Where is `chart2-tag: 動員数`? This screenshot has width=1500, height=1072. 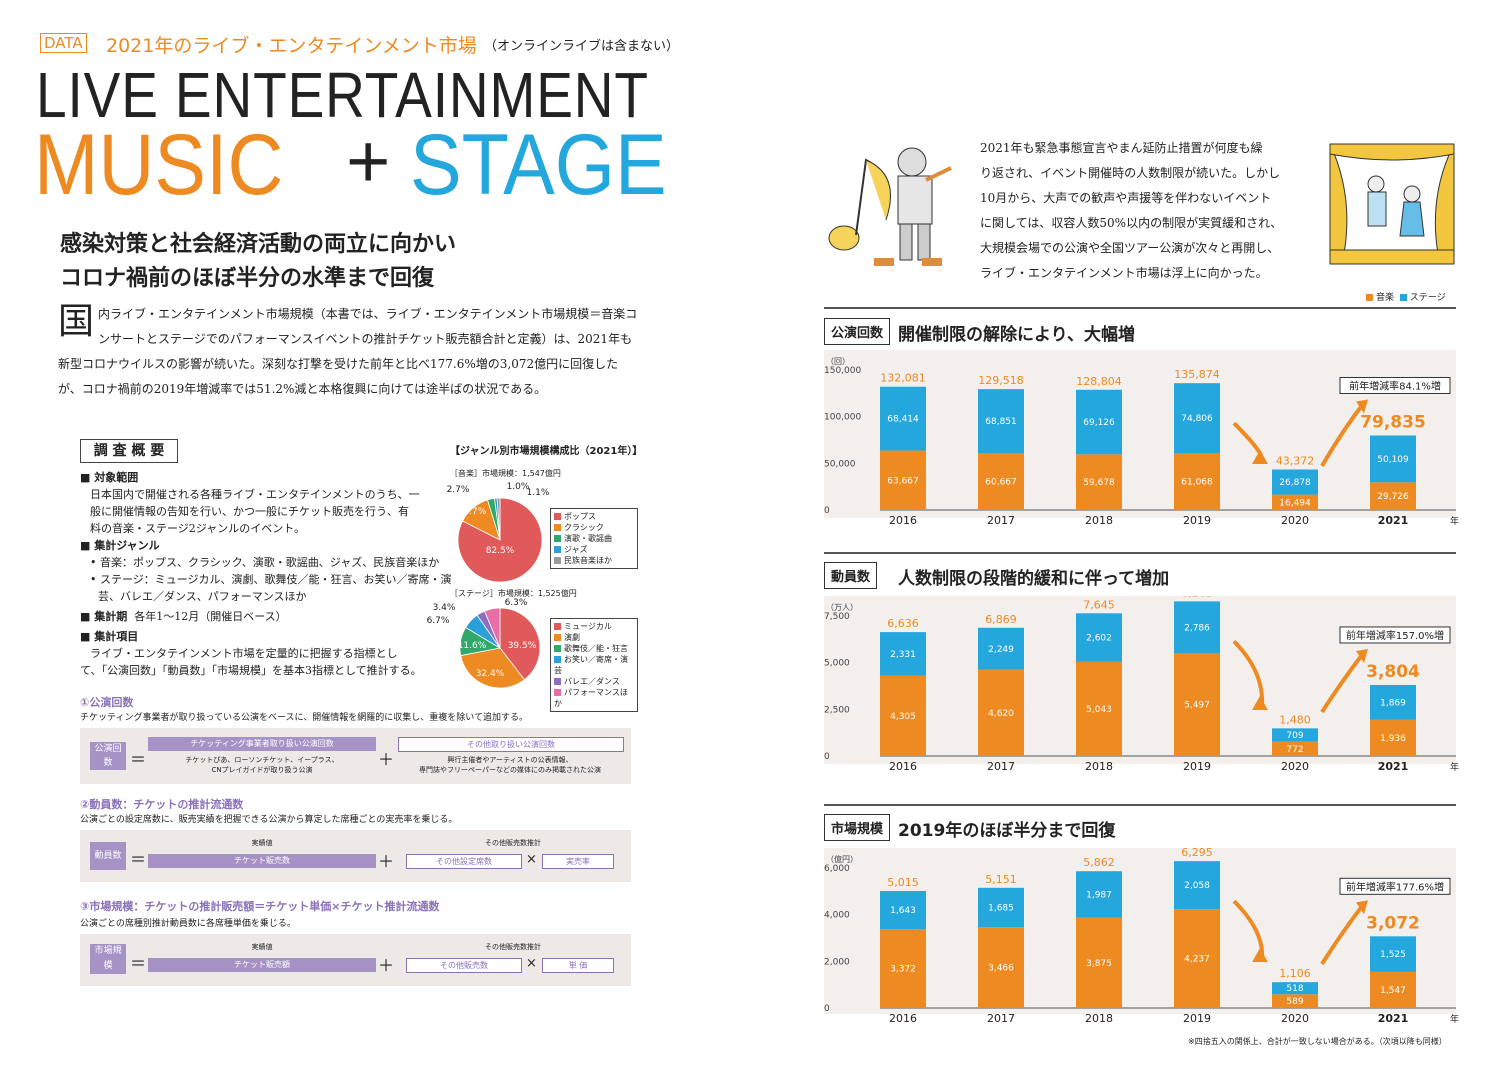
chart2-tag: 動員数 is located at coordinates (851, 575).